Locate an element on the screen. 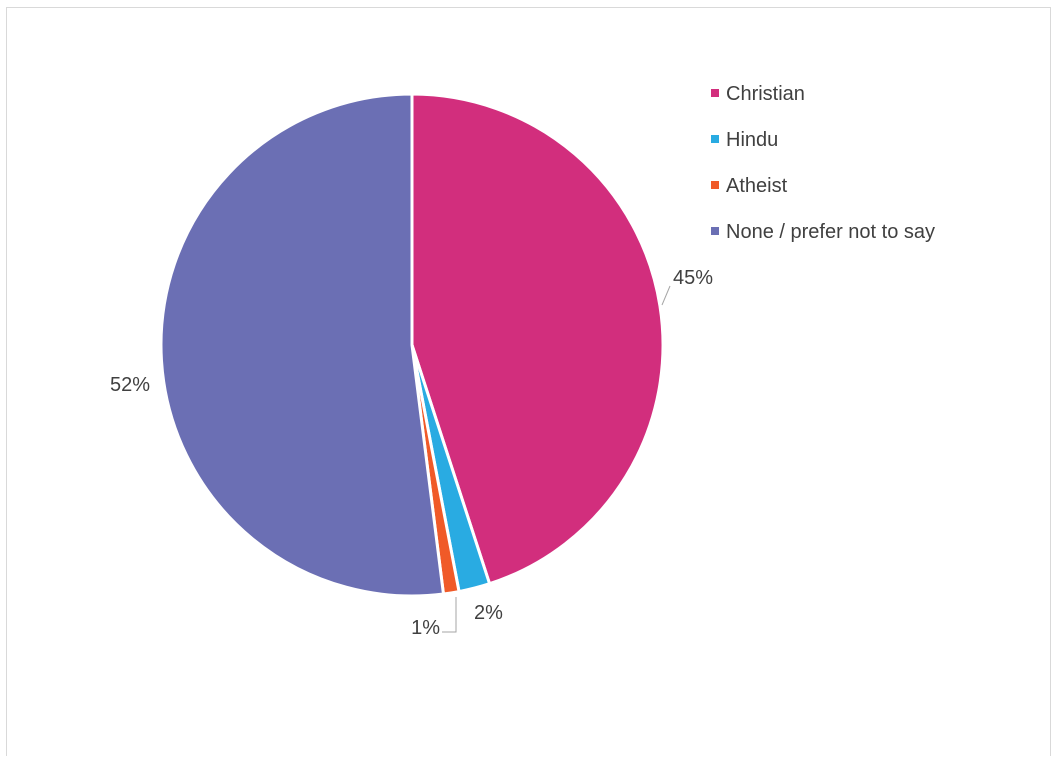 This screenshot has width=1053, height=757. leader-line-atheist is located at coordinates (449, 615).